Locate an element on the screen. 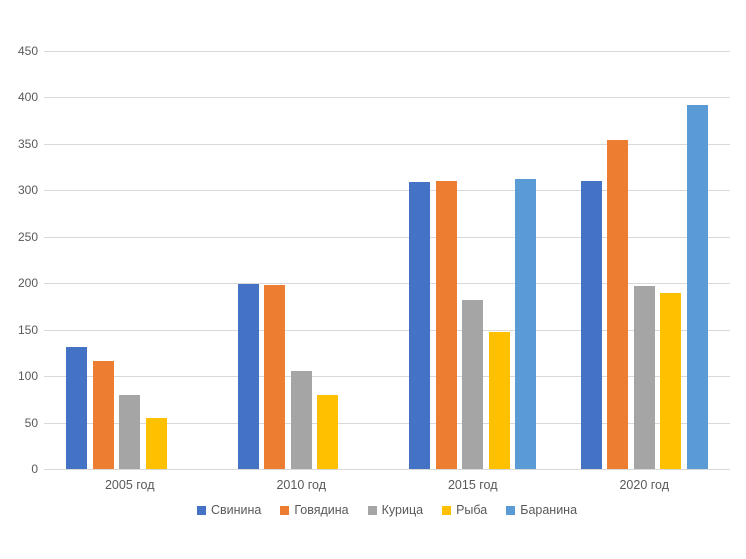  bar-Курица-2020 год is located at coordinates (644, 377).